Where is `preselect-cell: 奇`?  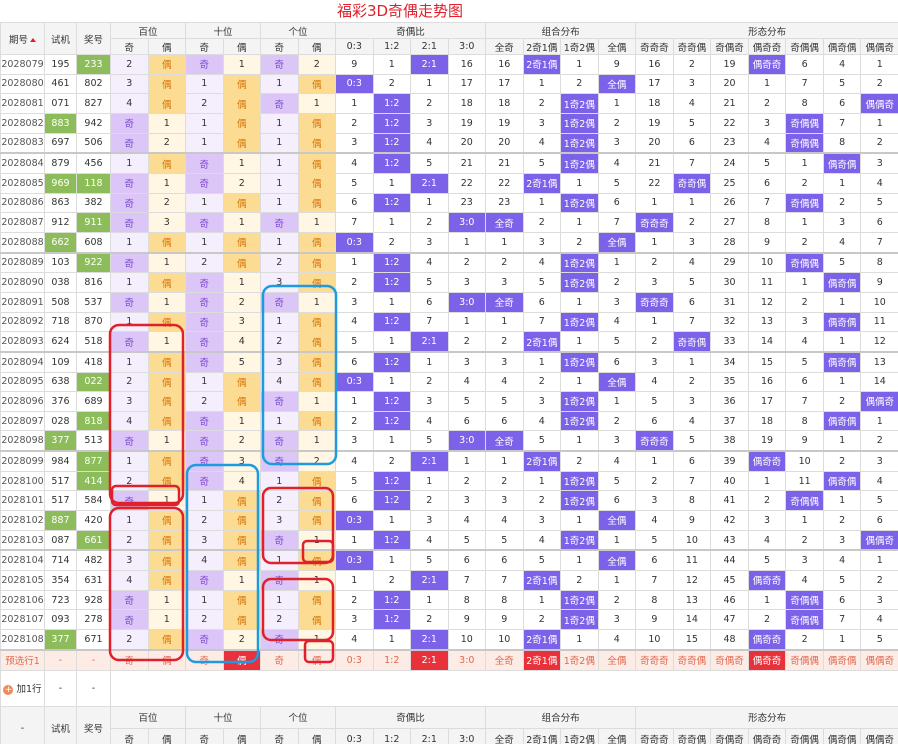
preselect-cell: 奇 is located at coordinates (129, 660).